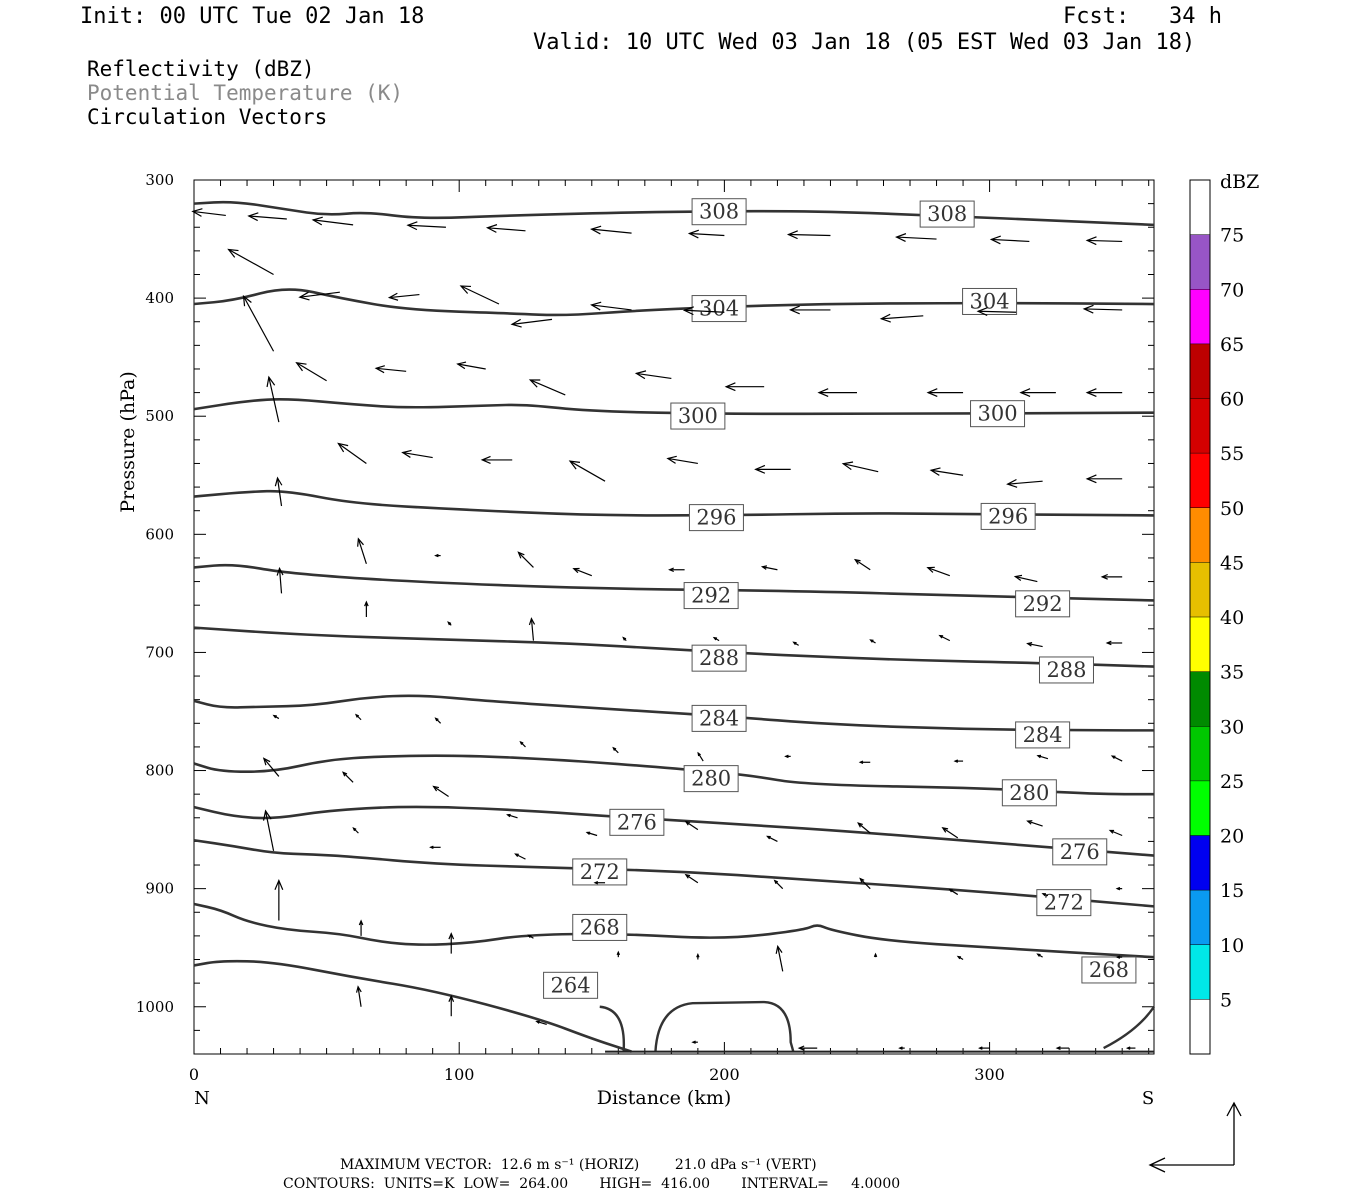 This screenshot has height=1200, width=1350. I want to click on forecast-hour: Fcst: 34 h, so click(1142, 16).